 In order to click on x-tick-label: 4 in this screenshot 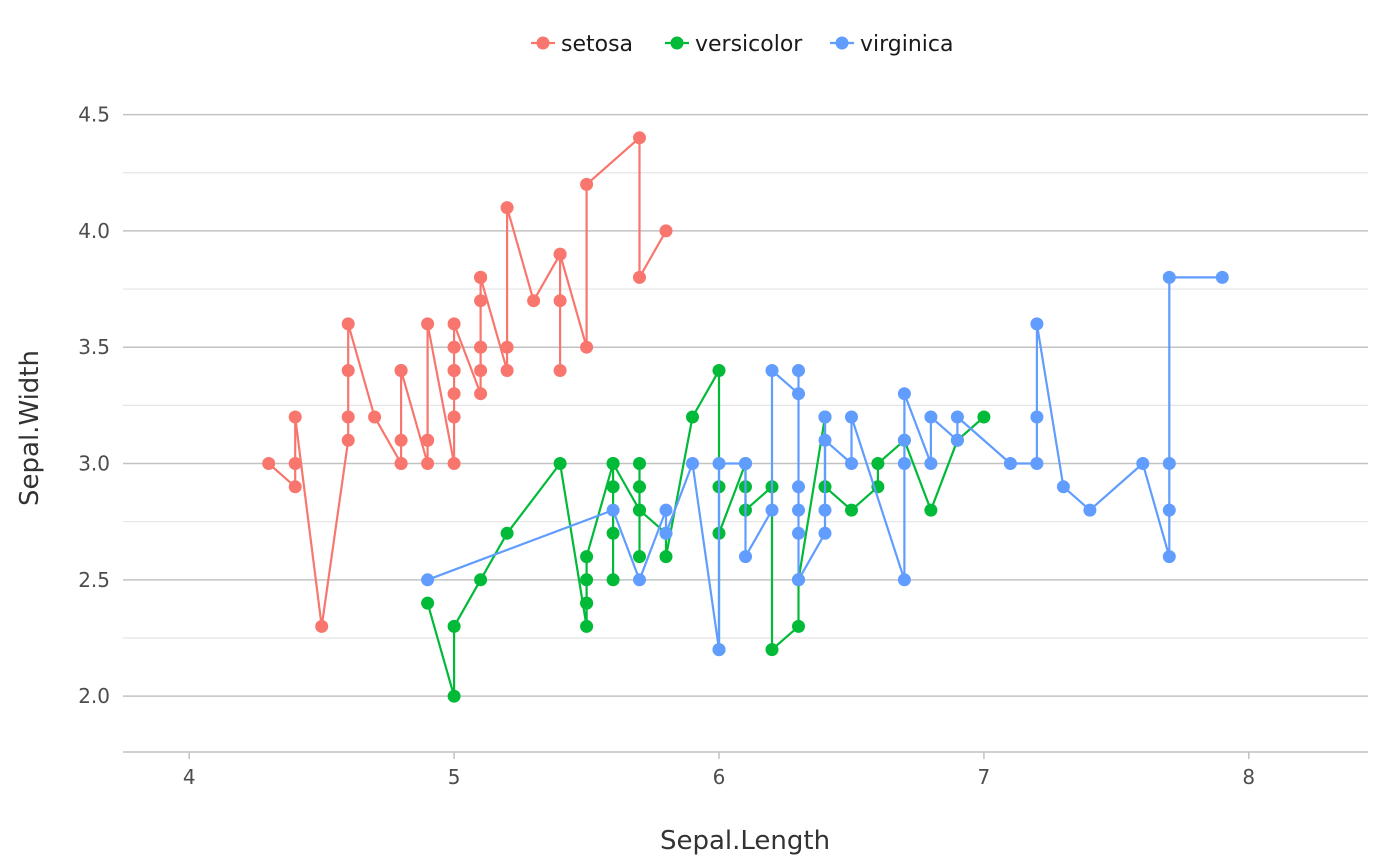, I will do `click(189, 777)`.